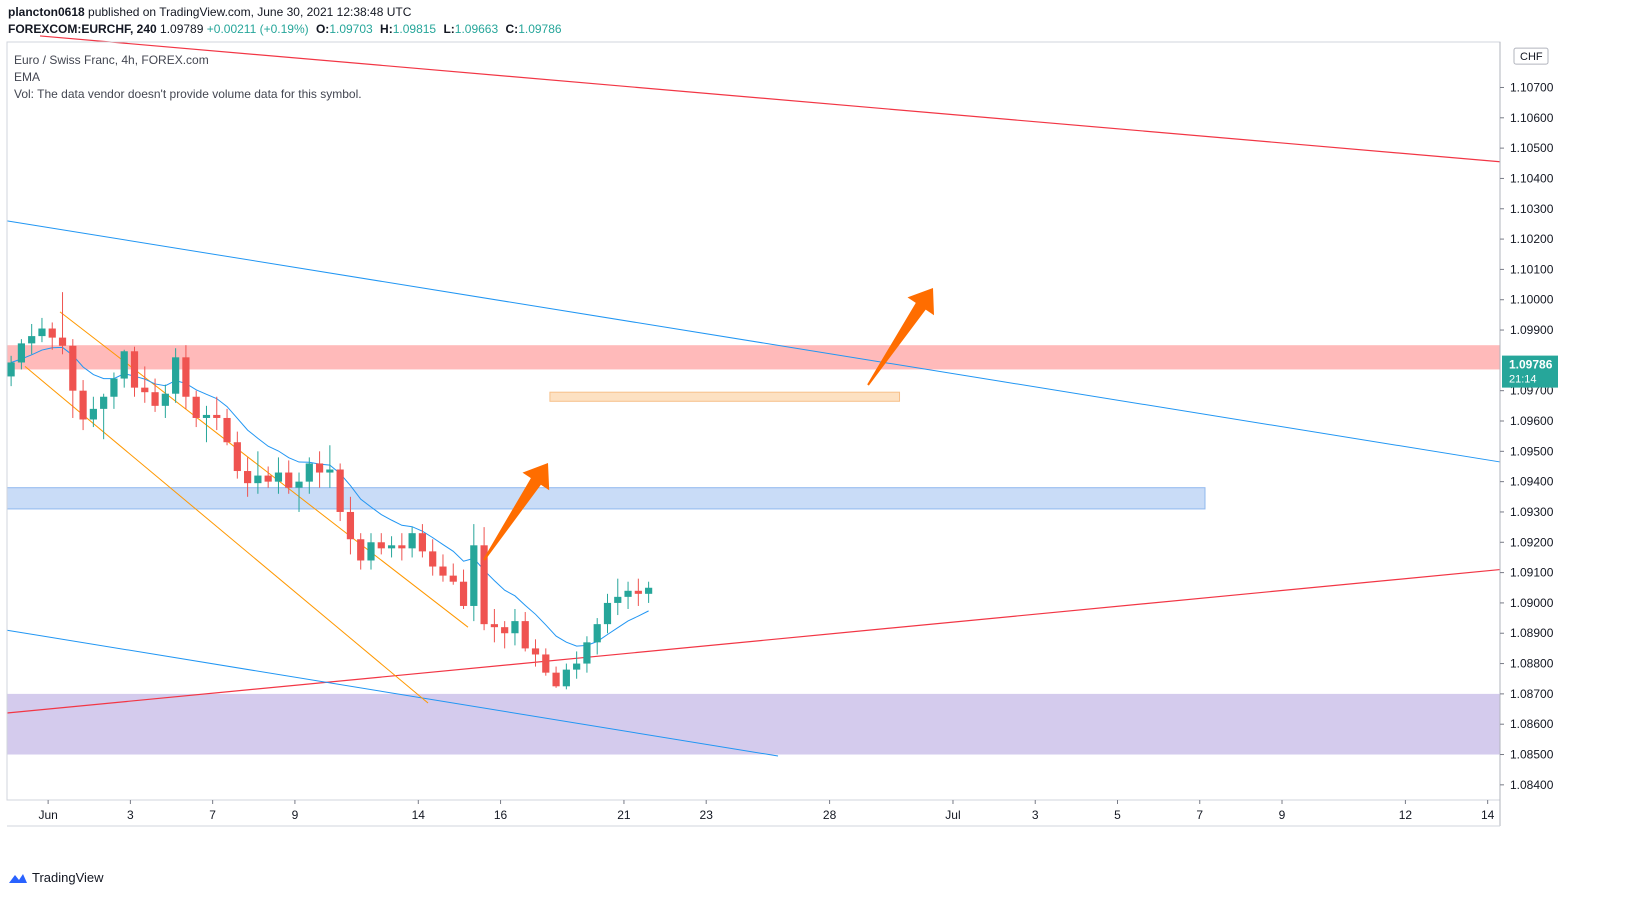 Image resolution: width=1627 pixels, height=897 pixels. What do you see at coordinates (753, 724) in the screenshot?
I see `demand-zone` at bounding box center [753, 724].